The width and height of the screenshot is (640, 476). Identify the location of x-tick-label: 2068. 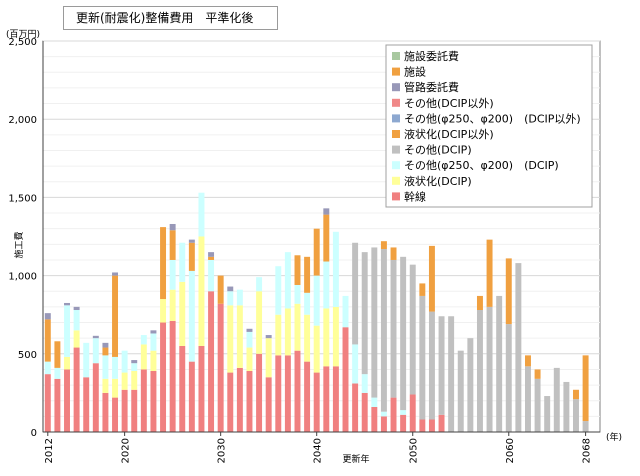
(587, 450).